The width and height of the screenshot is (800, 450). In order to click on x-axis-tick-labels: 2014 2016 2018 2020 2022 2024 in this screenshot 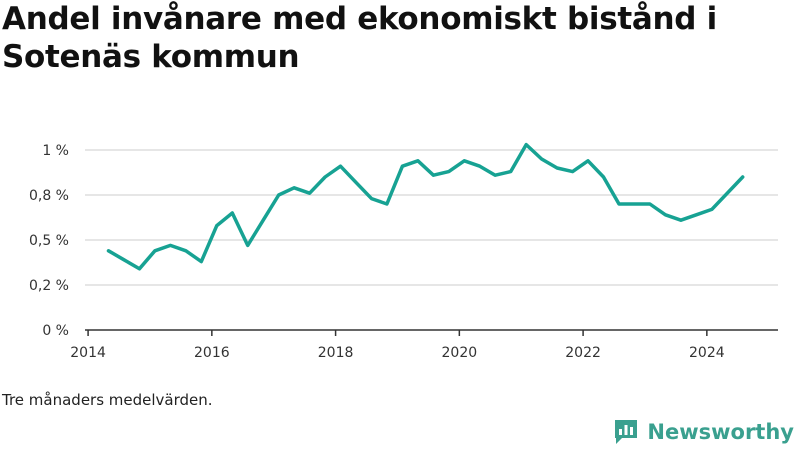, I will do `click(397, 353)`.